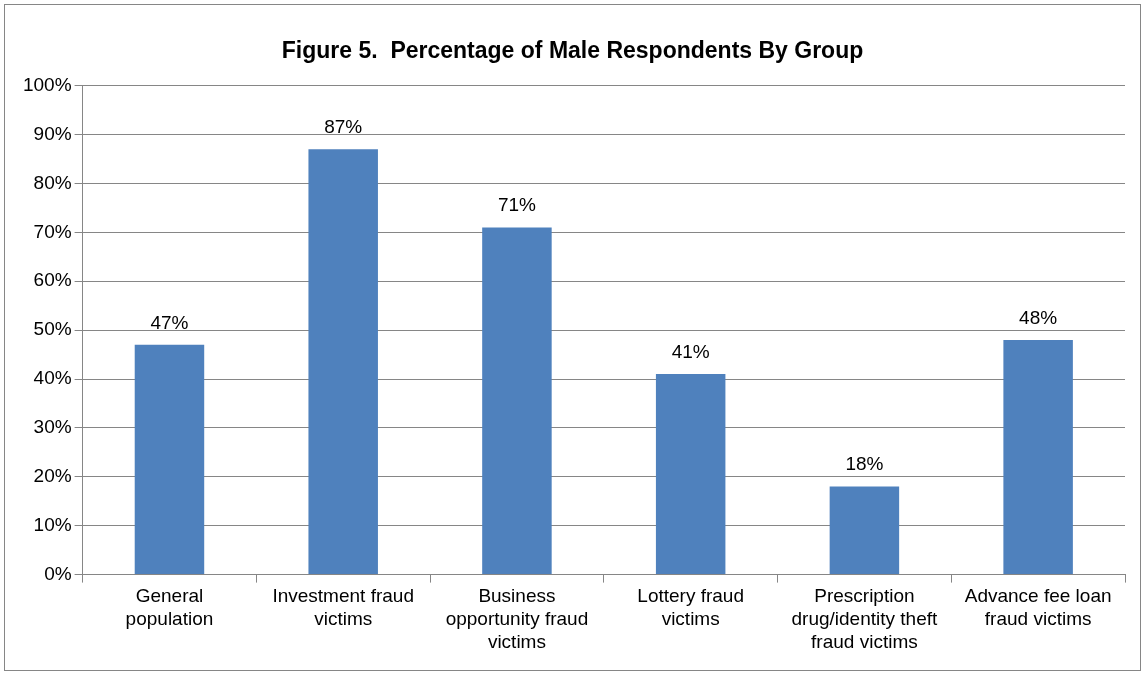  Describe the element at coordinates (169, 607) in the screenshot. I see `x-tick-label: General population` at that location.